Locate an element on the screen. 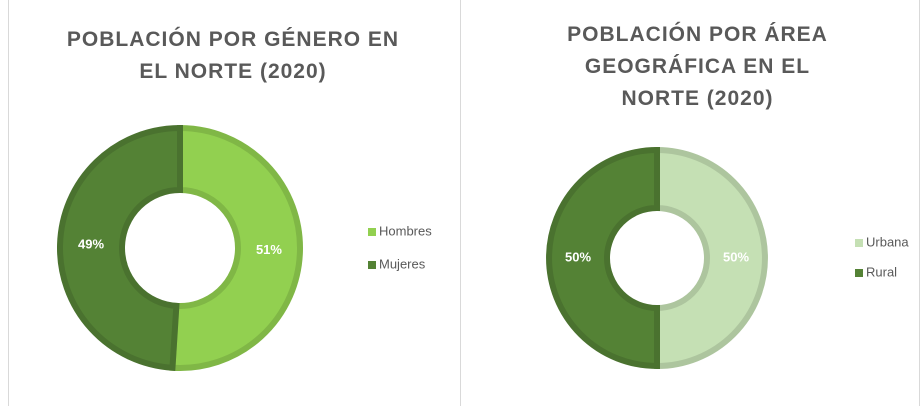 The width and height of the screenshot is (920, 406). legend-label: Rural is located at coordinates (881, 271).